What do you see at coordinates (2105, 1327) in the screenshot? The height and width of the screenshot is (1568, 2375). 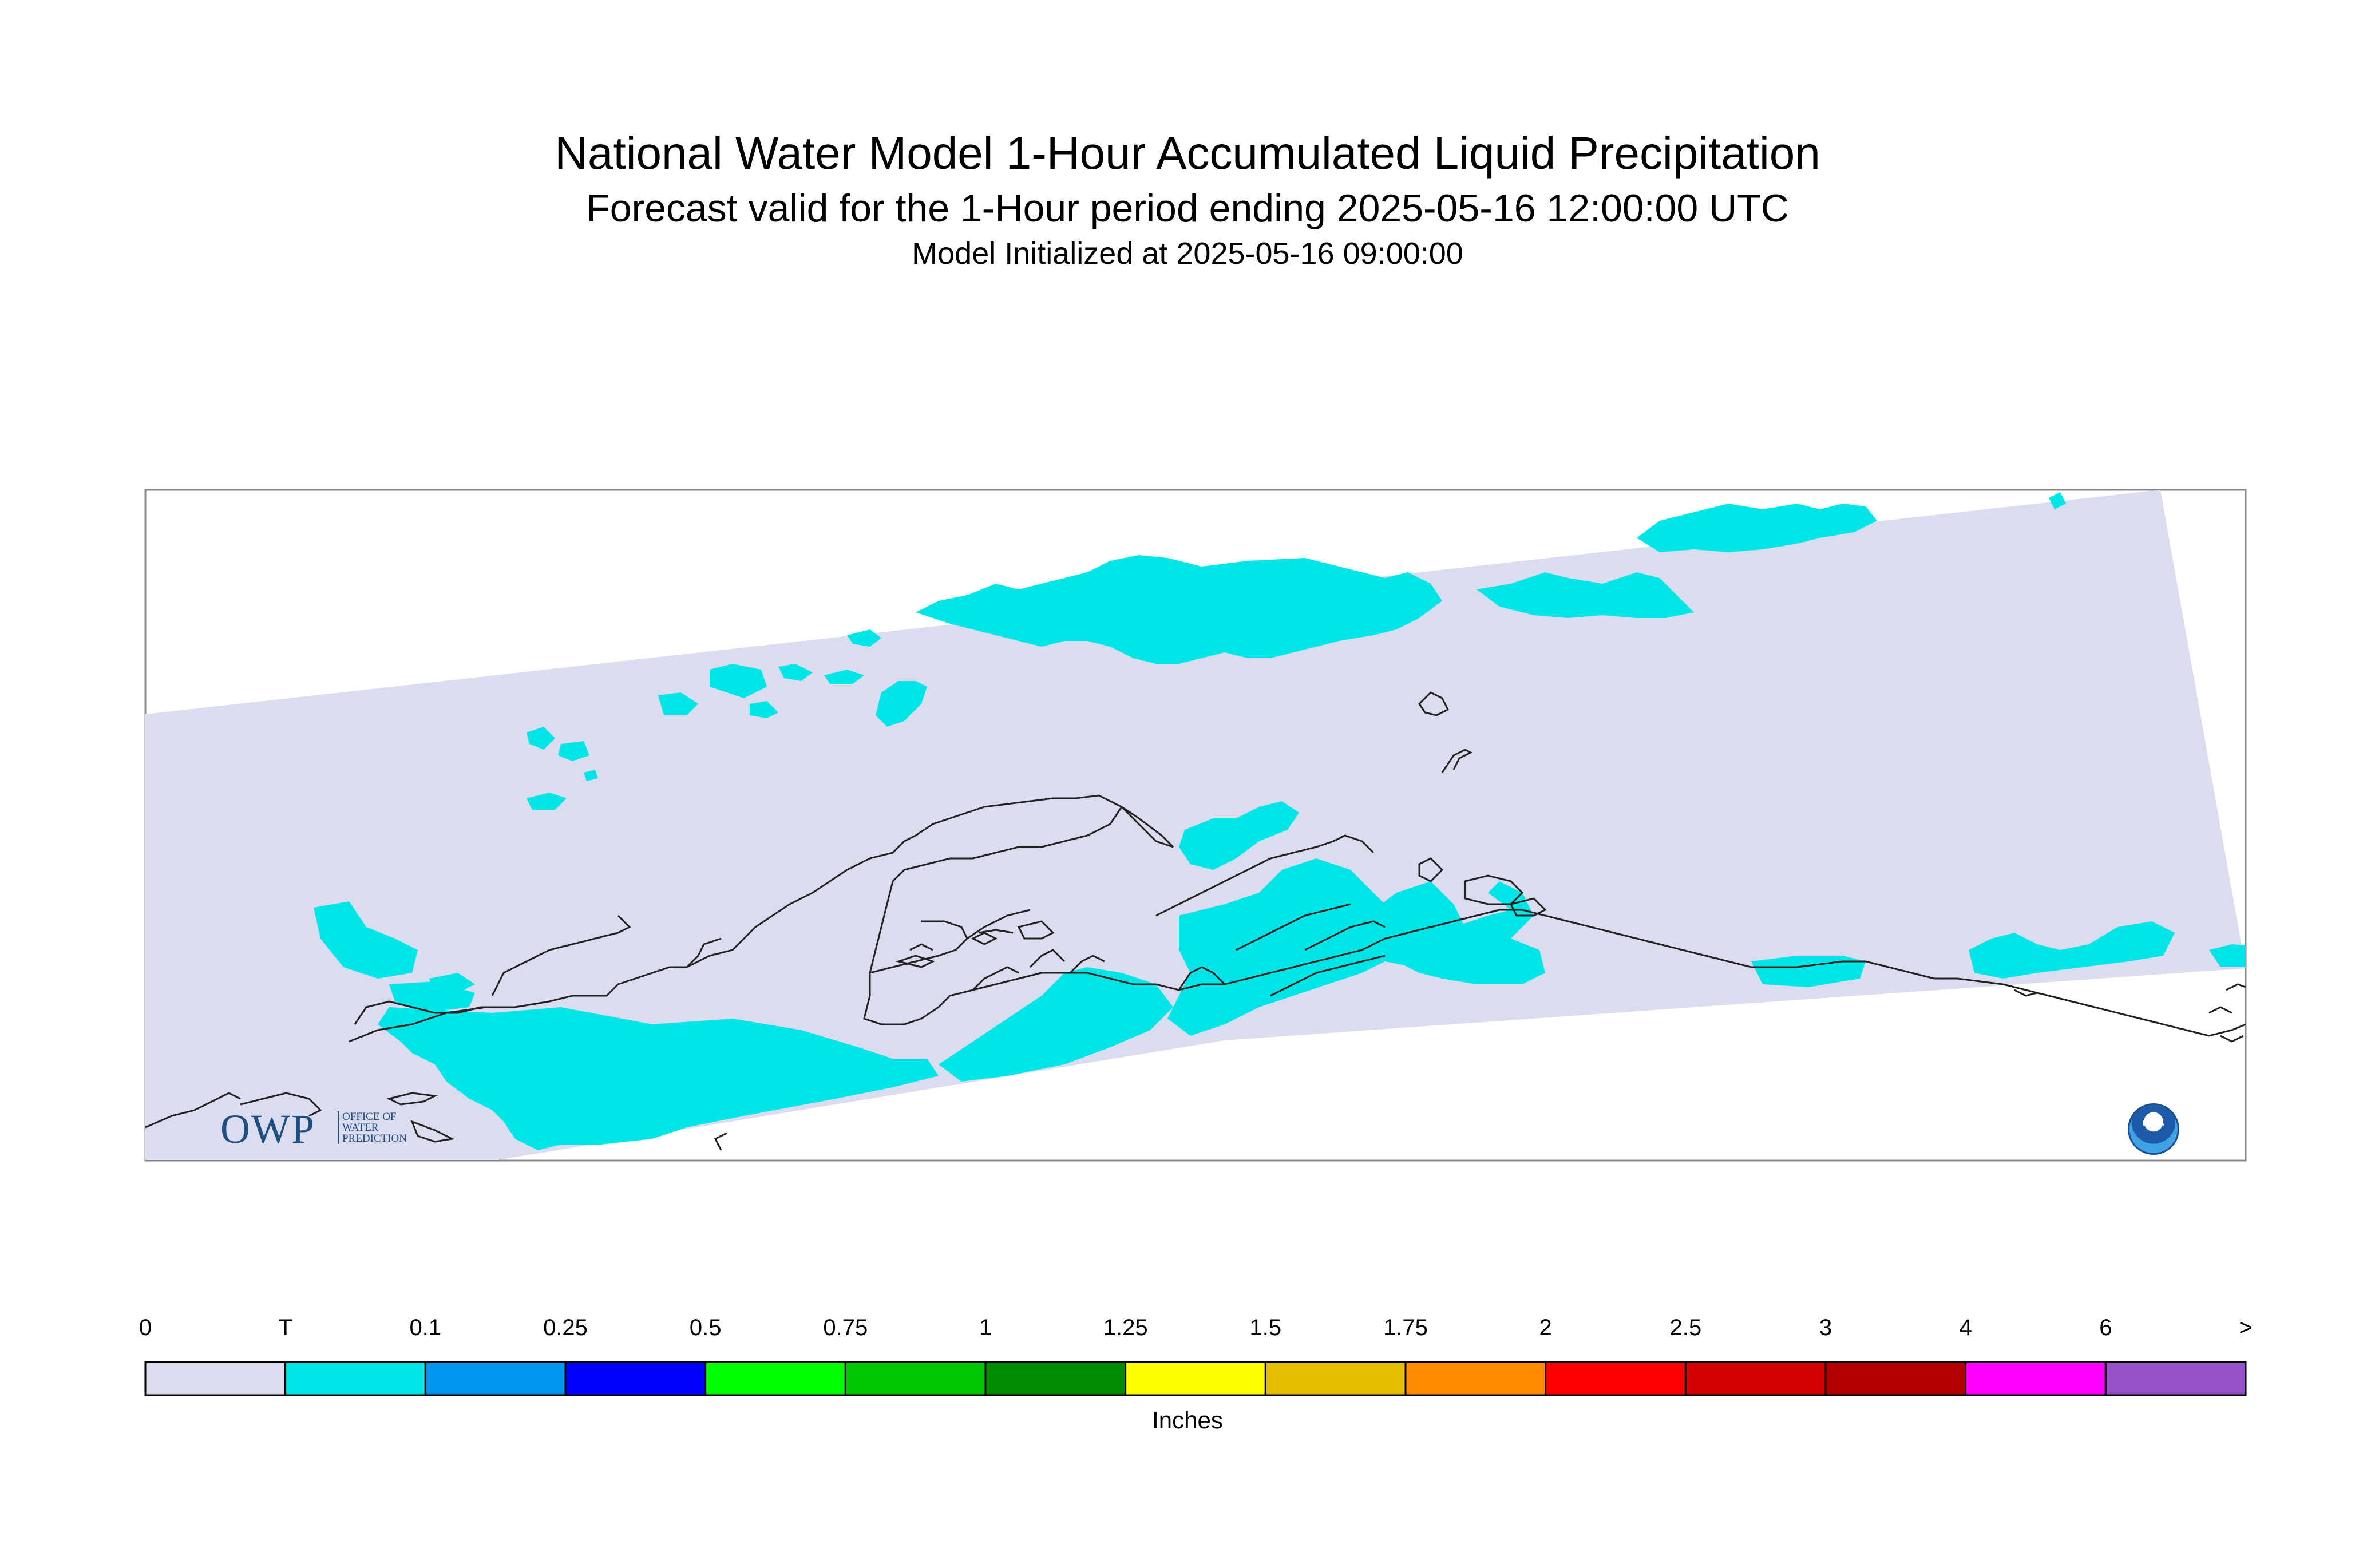 I see `legend-tick-label: 6` at bounding box center [2105, 1327].